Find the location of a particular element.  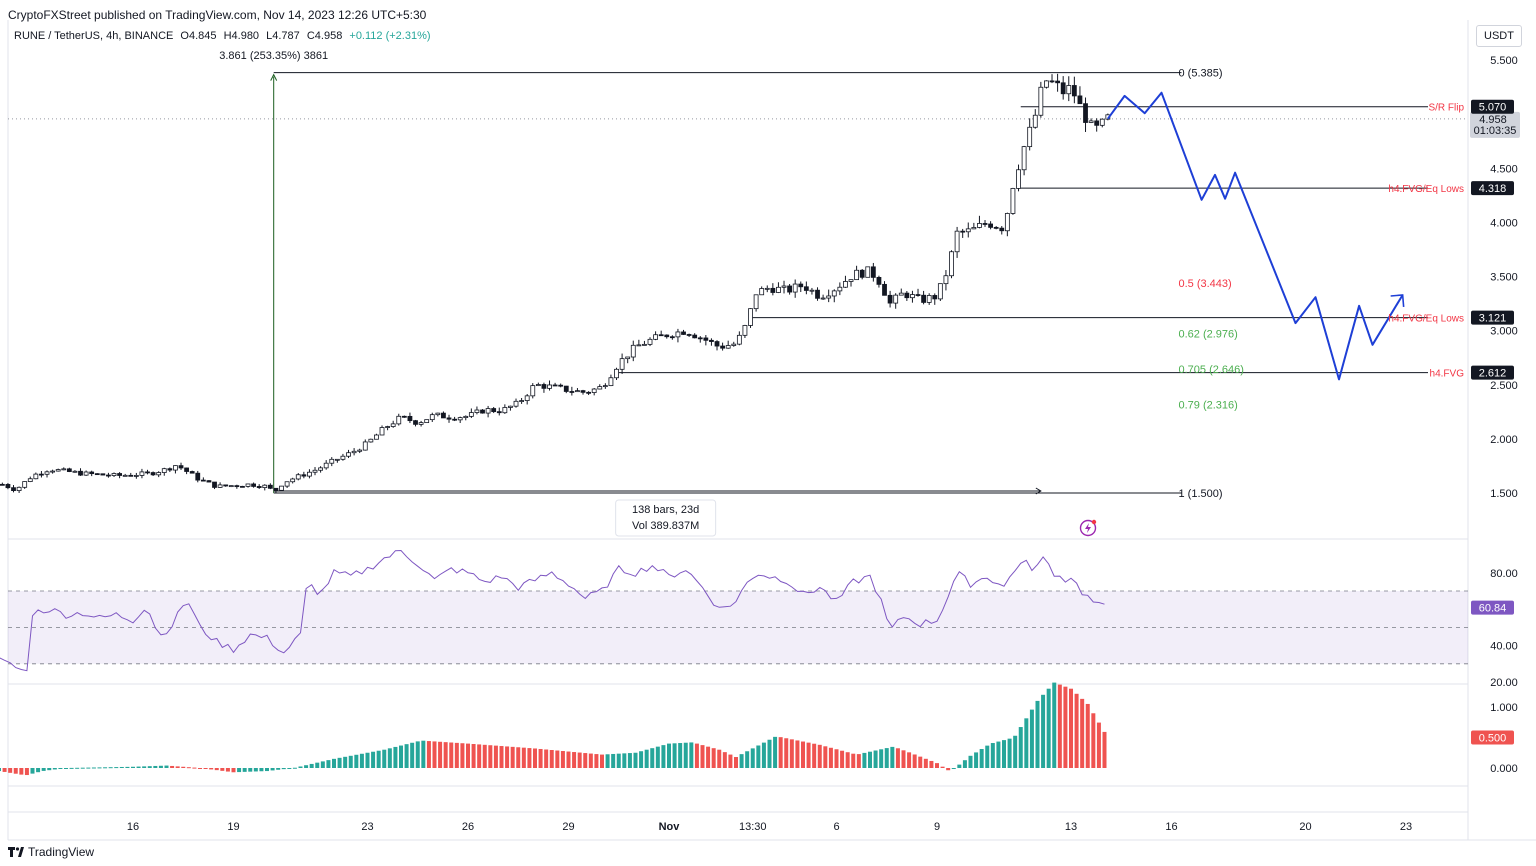

fib-label: 0 (5.385) is located at coordinates (1201, 74).